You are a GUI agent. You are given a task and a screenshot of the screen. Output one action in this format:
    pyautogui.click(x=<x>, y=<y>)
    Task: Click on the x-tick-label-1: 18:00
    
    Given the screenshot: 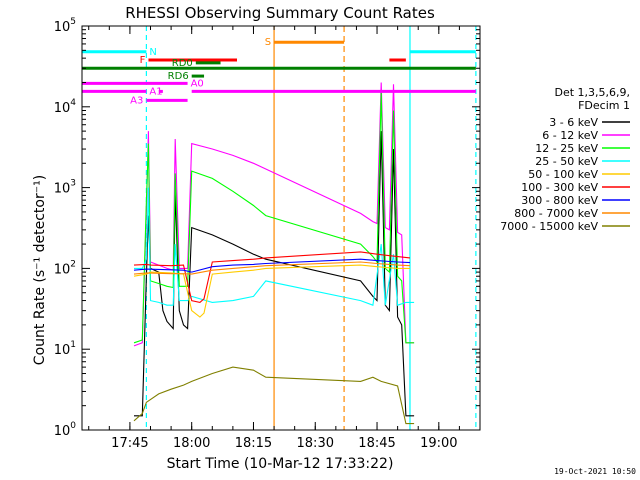 What is the action you would take?
    pyautogui.click(x=191, y=443)
    